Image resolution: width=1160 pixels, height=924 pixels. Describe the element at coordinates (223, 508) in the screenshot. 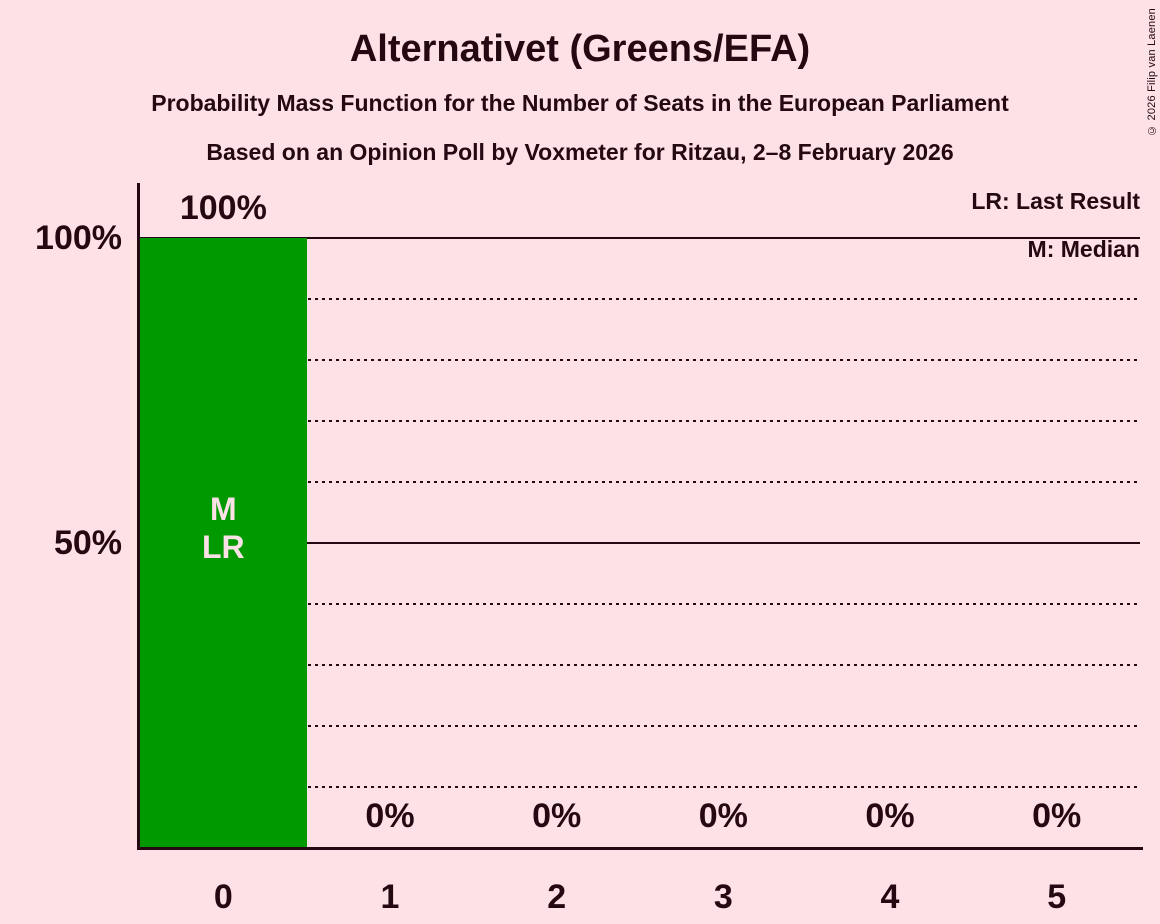

I see `bar-annotation-line-m: M` at that location.